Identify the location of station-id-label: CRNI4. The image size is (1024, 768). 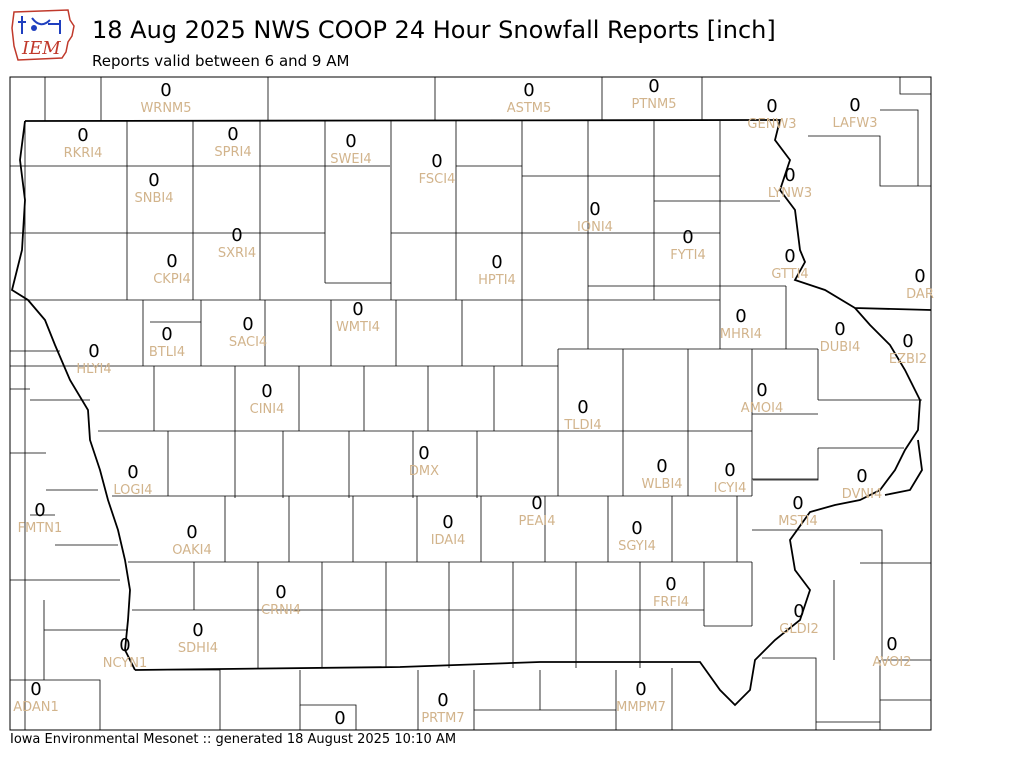
(281, 610).